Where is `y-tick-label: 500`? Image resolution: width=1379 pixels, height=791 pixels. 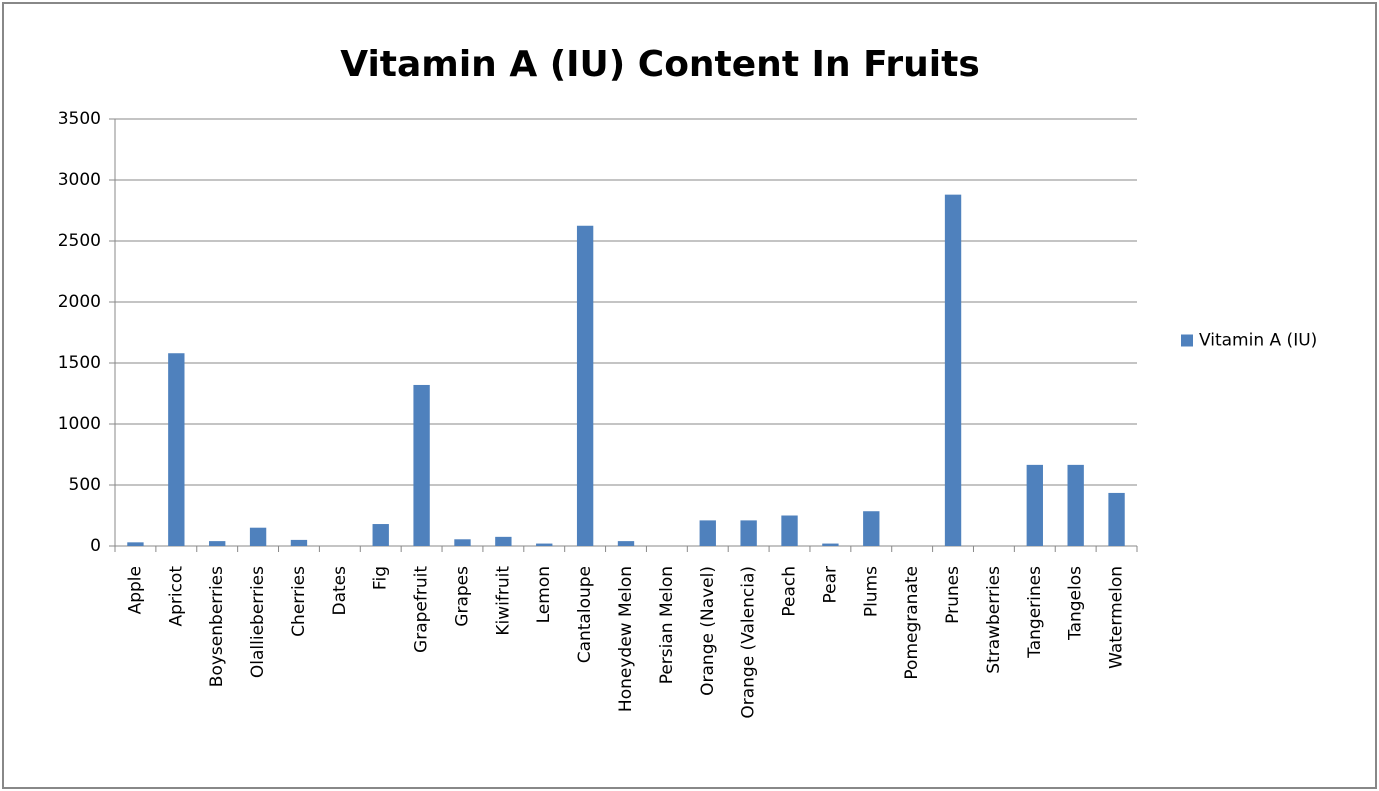
y-tick-label: 500 is located at coordinates (85, 485).